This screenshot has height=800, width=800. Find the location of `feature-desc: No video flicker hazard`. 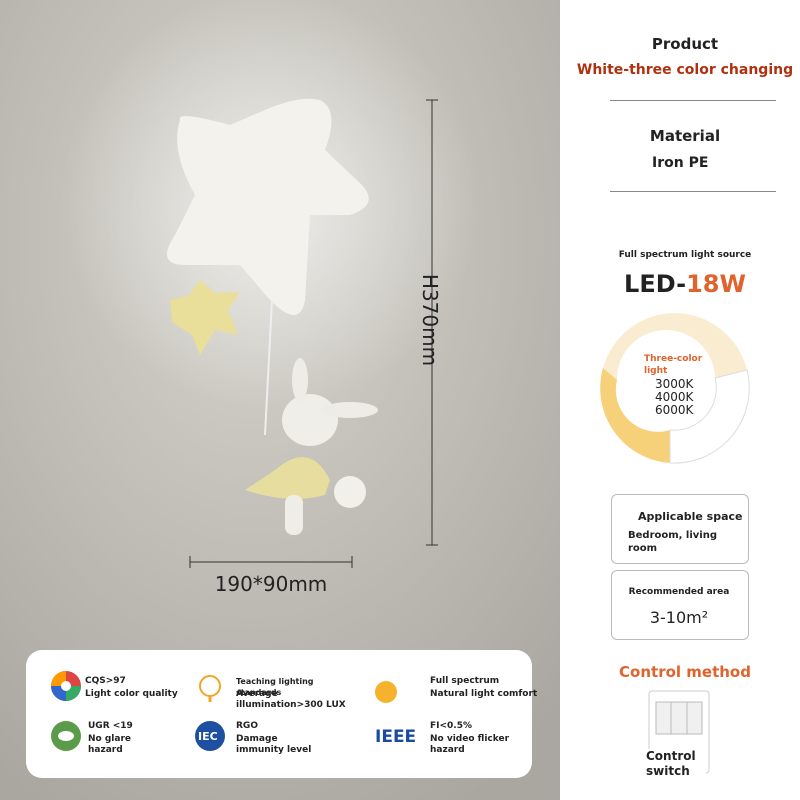

feature-desc: No video flicker hazard is located at coordinates (470, 744).